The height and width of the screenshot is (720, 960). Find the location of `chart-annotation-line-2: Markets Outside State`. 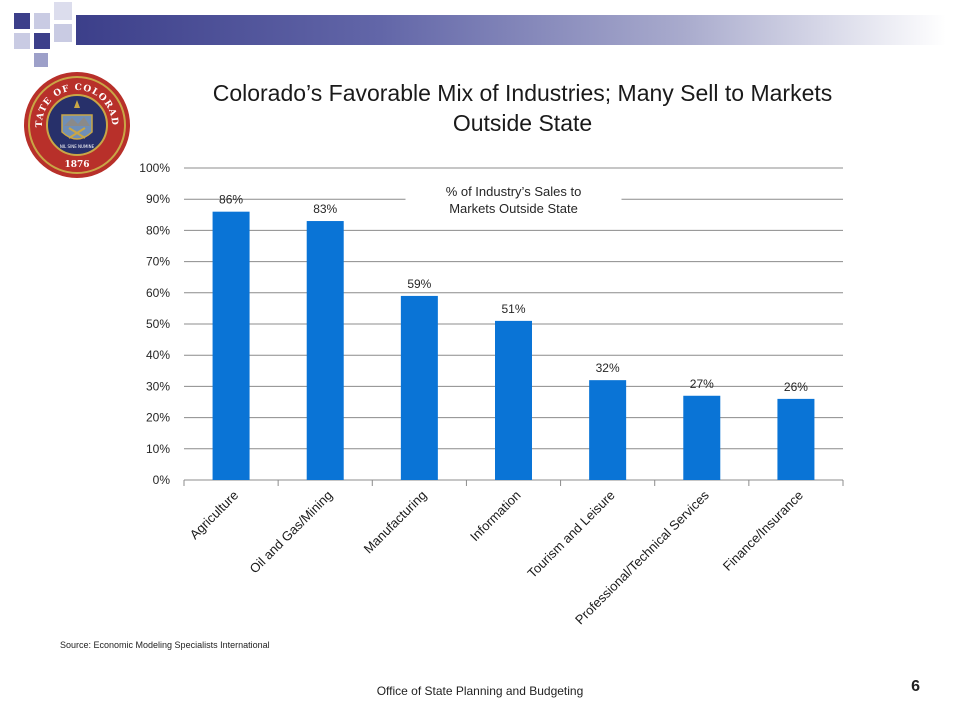

chart-annotation-line-2: Markets Outside State is located at coordinates (513, 208).